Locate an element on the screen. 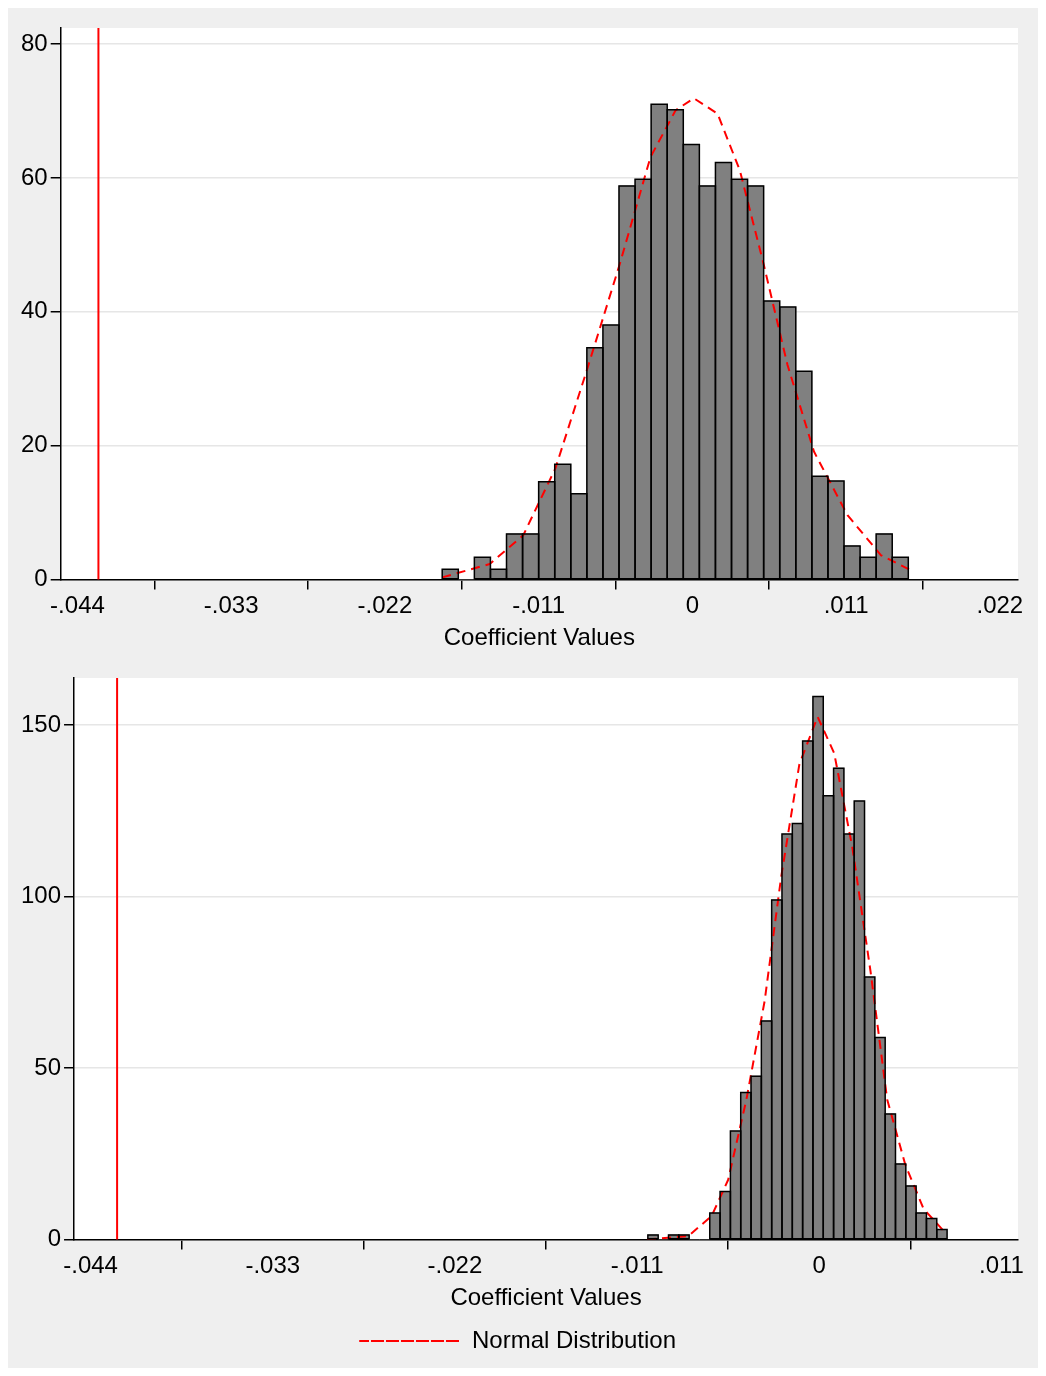 Image resolution: width=1046 pixels, height=1376 pixels. legend-label: Normal Distribution is located at coordinates (574, 1339).